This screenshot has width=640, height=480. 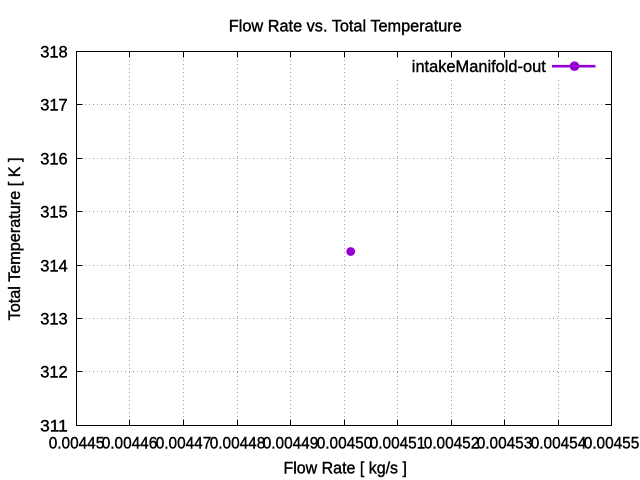 I want to click on svg-text: 315, so click(x=54, y=211).